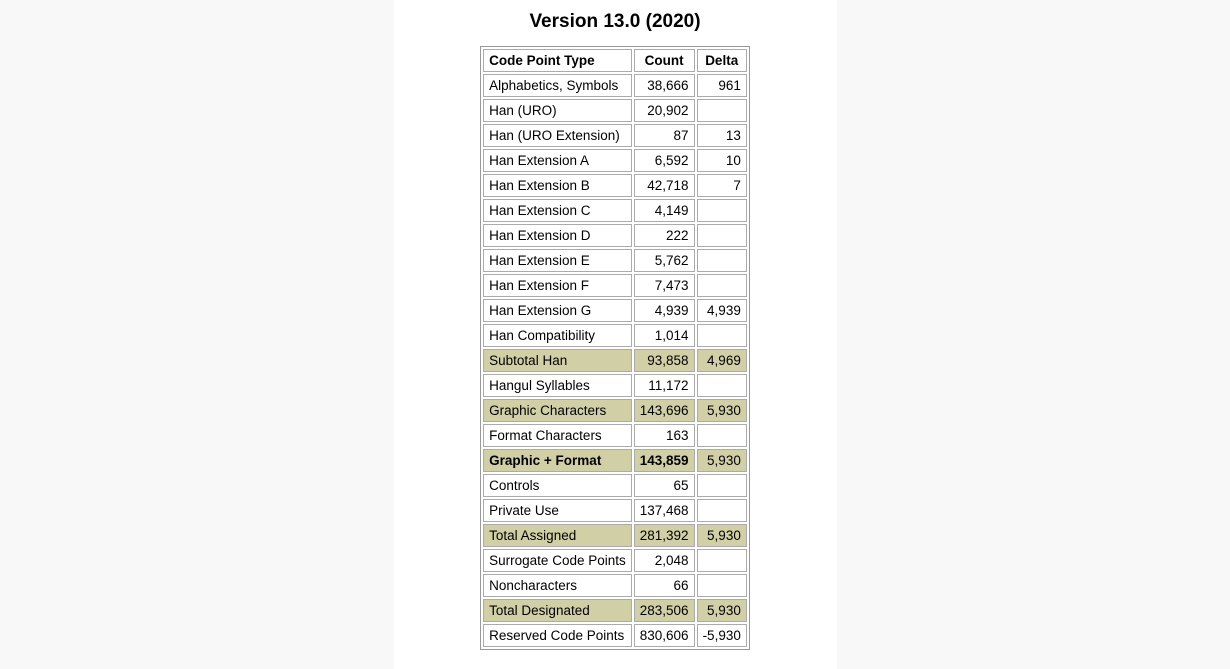 Image resolution: width=1230 pixels, height=669 pixels. Describe the element at coordinates (721, 635) in the screenshot. I see `row-delta: -5,930` at that location.